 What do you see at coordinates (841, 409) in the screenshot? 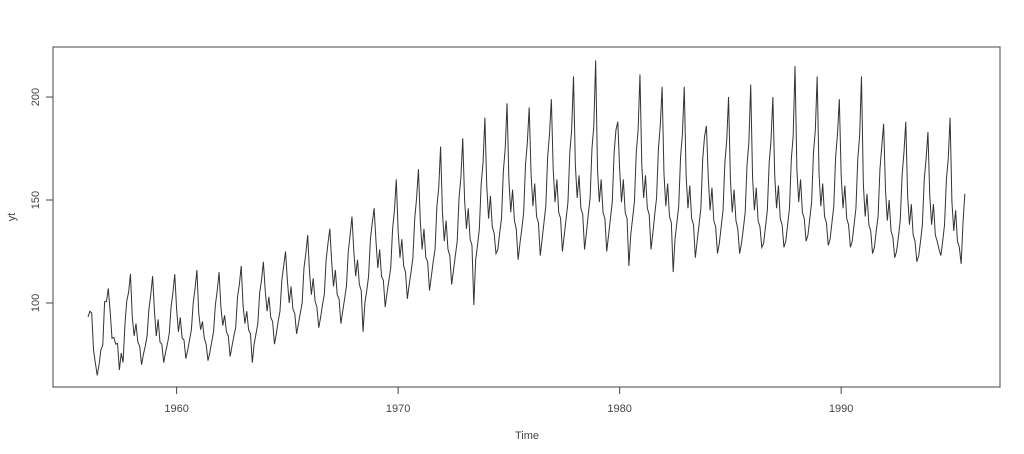
I see `x-tick-label: 1990` at bounding box center [841, 409].